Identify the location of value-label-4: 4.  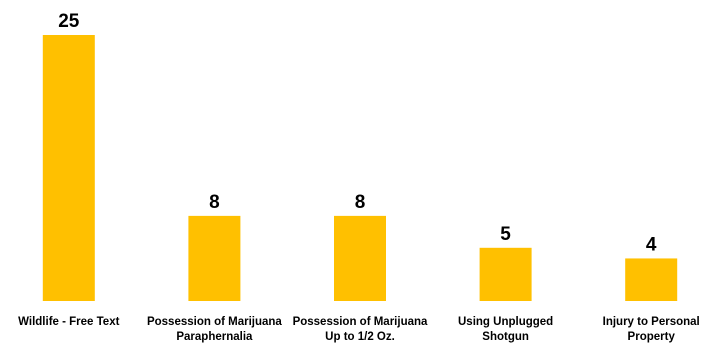
(651, 244).